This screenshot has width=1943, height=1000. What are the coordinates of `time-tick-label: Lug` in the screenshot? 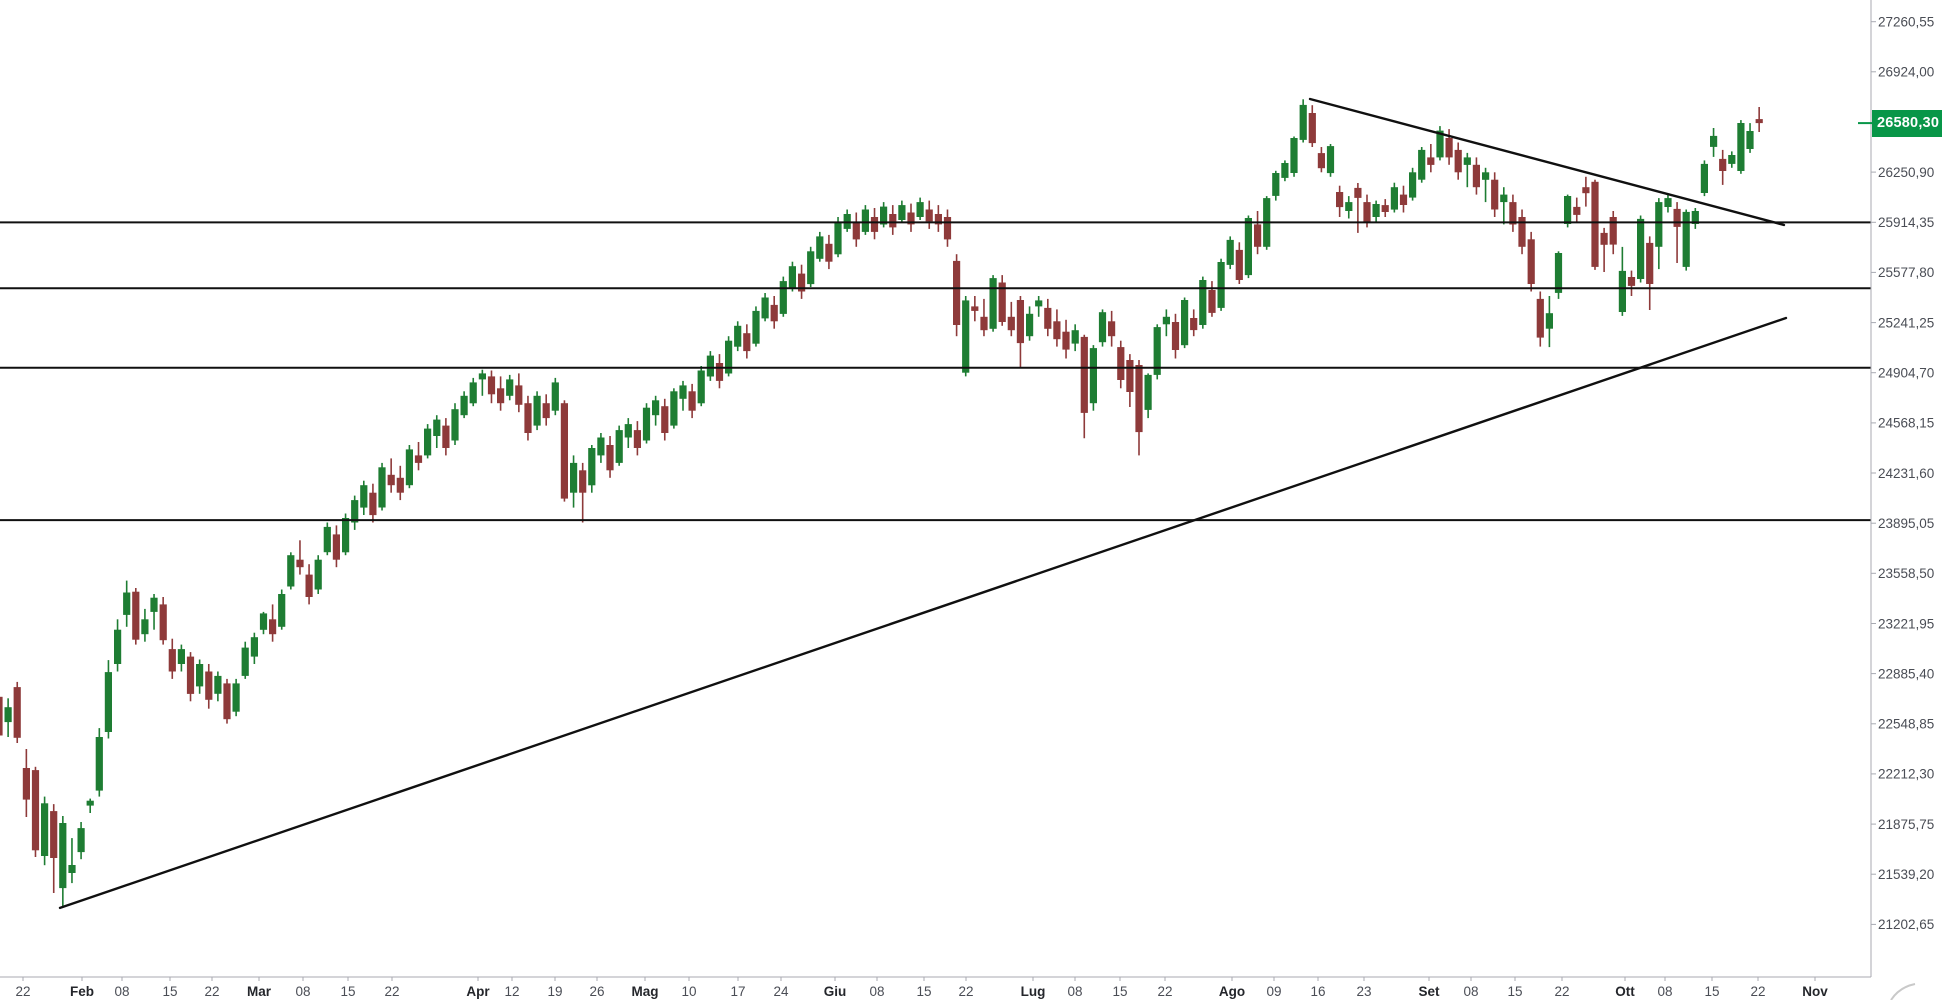 It's located at (1033, 991).